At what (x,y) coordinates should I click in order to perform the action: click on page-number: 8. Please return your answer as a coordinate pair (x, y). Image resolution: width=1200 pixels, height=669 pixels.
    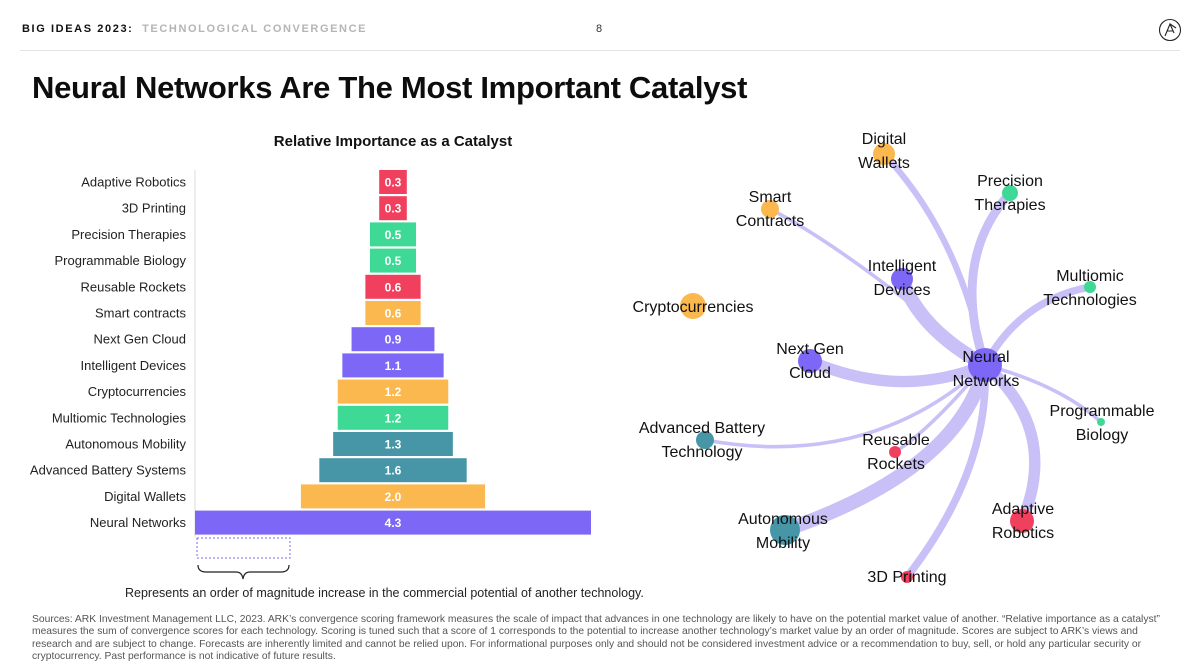
    Looking at the image, I should click on (599, 29).